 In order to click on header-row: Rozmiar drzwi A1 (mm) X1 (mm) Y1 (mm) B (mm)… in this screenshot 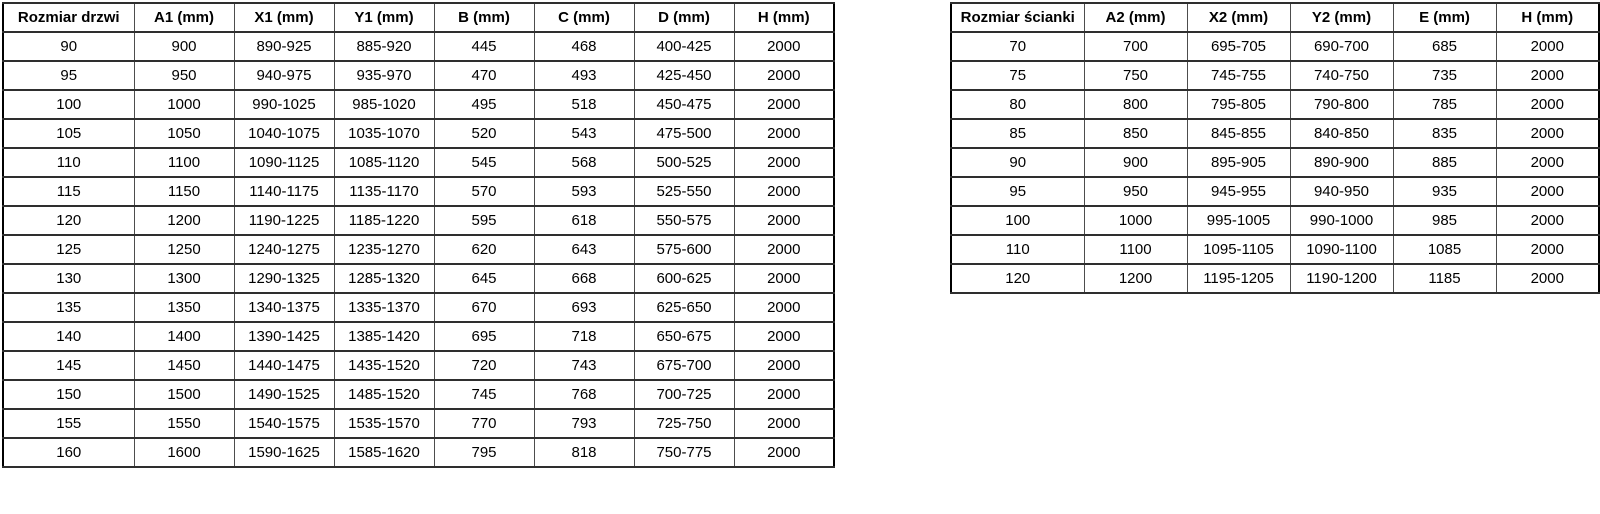, I will do `click(418, 17)`.